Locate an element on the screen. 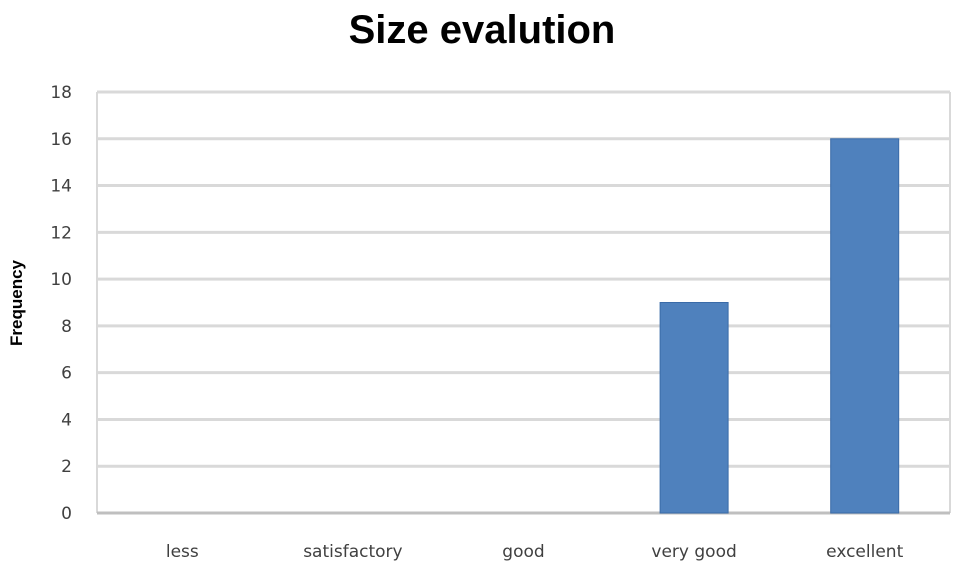  y-tick-label: 6 is located at coordinates (66, 374).